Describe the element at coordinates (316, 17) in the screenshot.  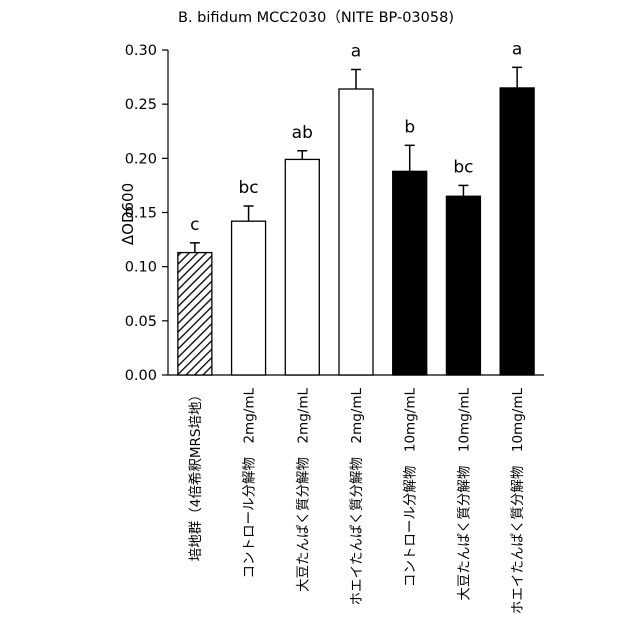
I see `chart-title: B. bifidum MCC2030（NITE BP-03058)` at that location.